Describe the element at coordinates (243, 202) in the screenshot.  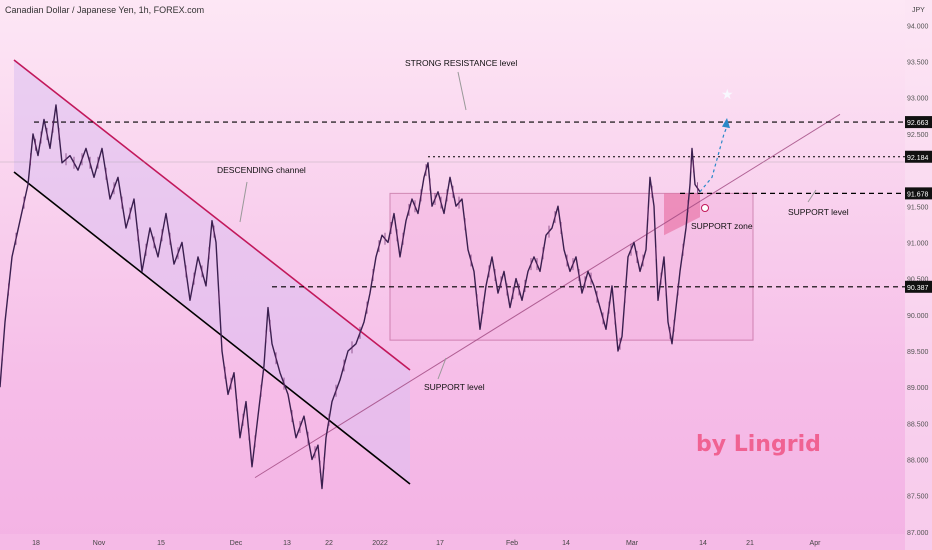
I see `channel-arrow` at that location.